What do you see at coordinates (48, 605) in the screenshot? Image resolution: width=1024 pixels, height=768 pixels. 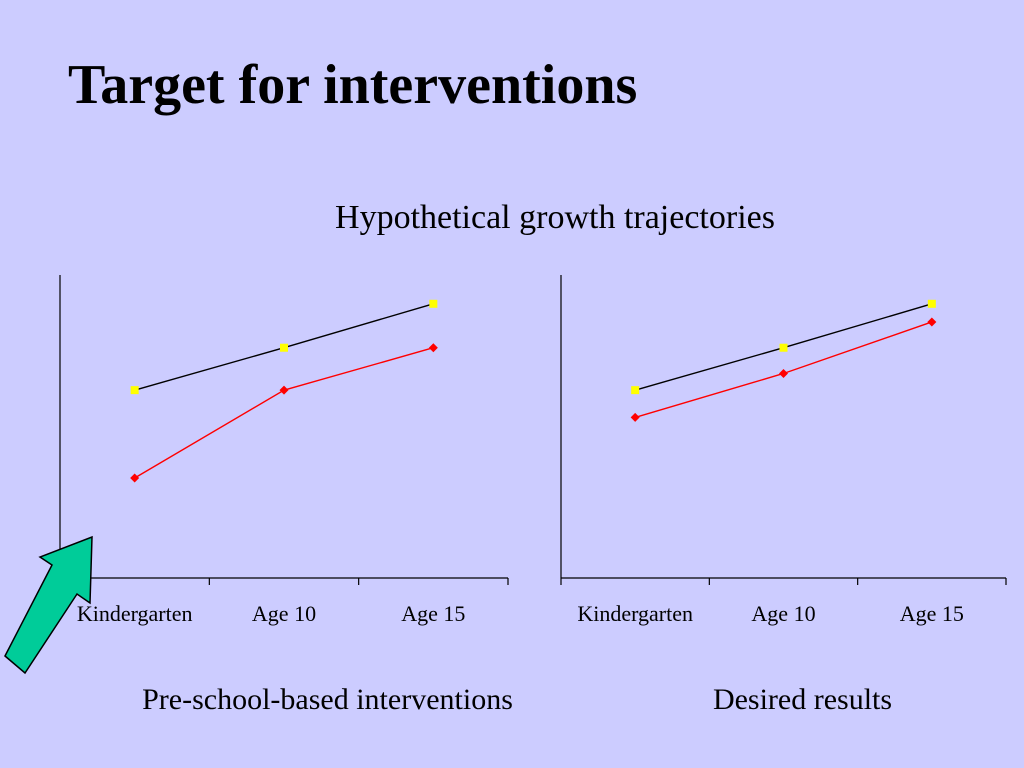 I see `green-arrow-icon` at bounding box center [48, 605].